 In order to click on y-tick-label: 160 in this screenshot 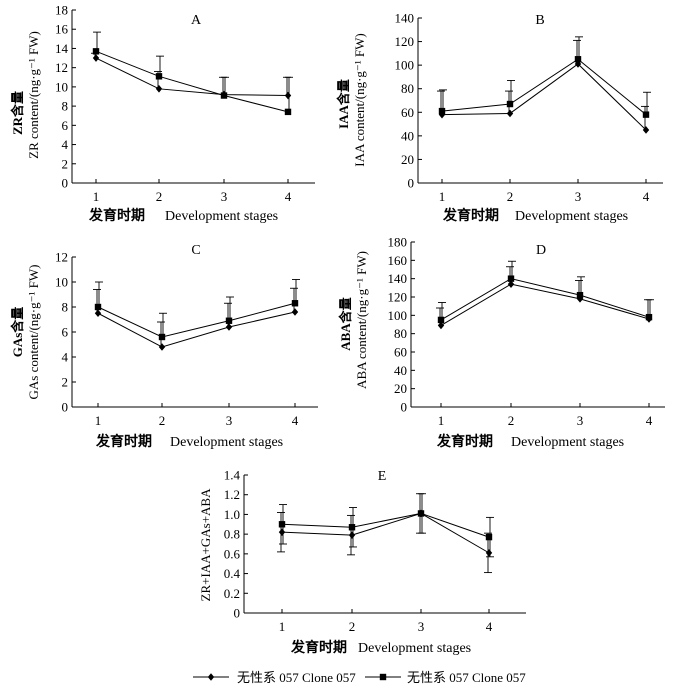, I will do `click(398, 260)`.